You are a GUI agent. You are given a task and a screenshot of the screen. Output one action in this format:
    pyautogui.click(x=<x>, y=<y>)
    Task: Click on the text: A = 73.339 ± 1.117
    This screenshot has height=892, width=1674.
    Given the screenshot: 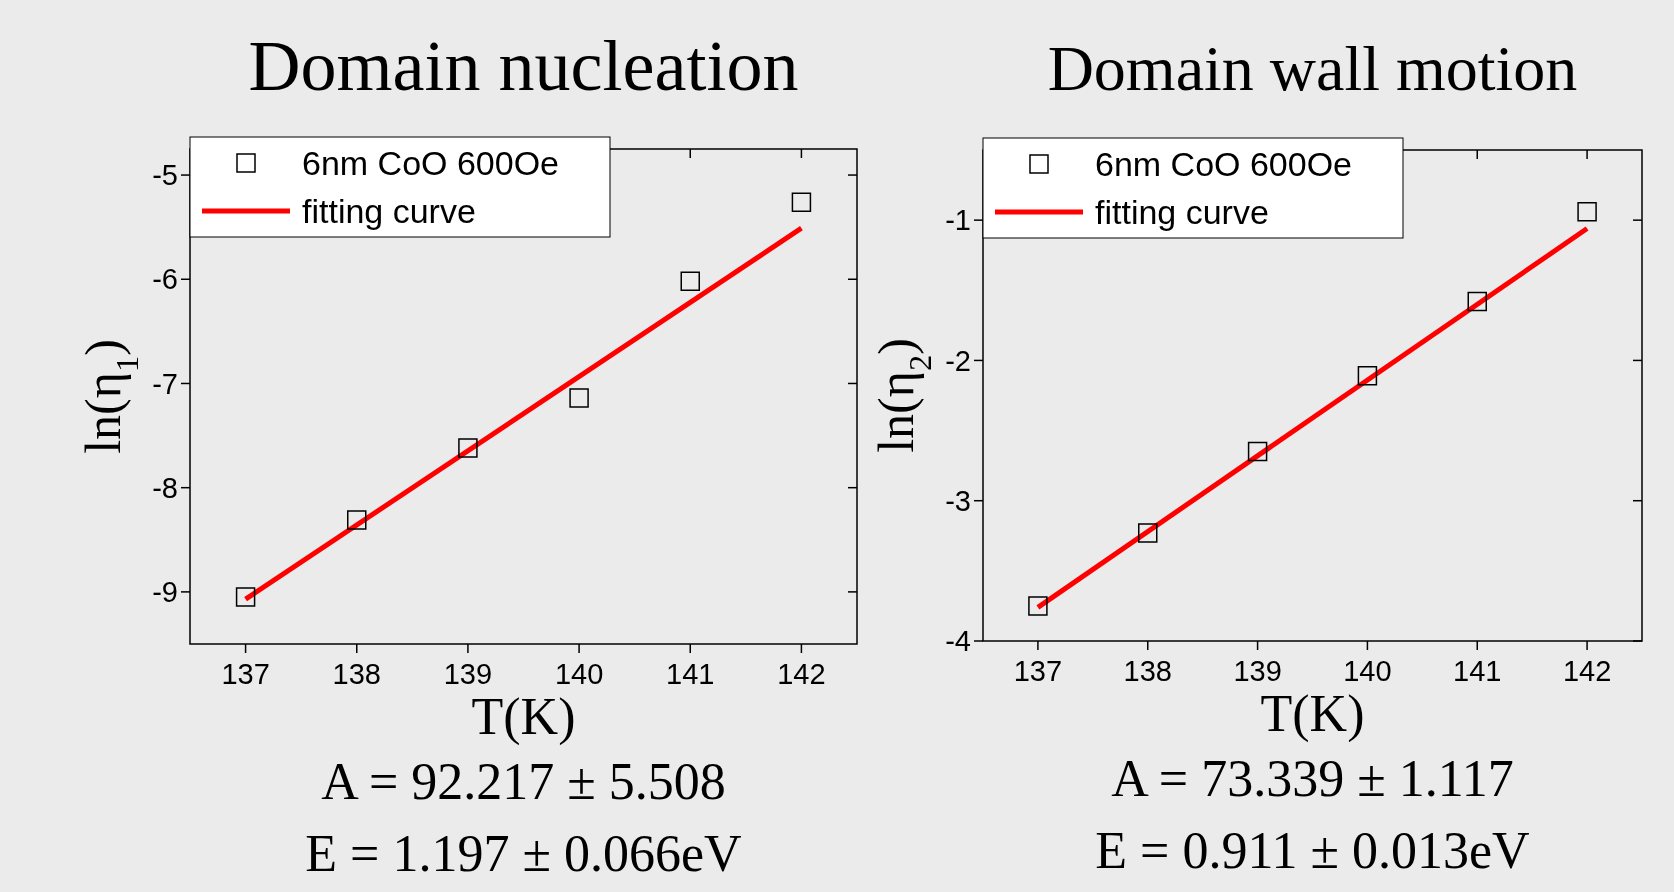 What is the action you would take?
    pyautogui.click(x=1312, y=778)
    